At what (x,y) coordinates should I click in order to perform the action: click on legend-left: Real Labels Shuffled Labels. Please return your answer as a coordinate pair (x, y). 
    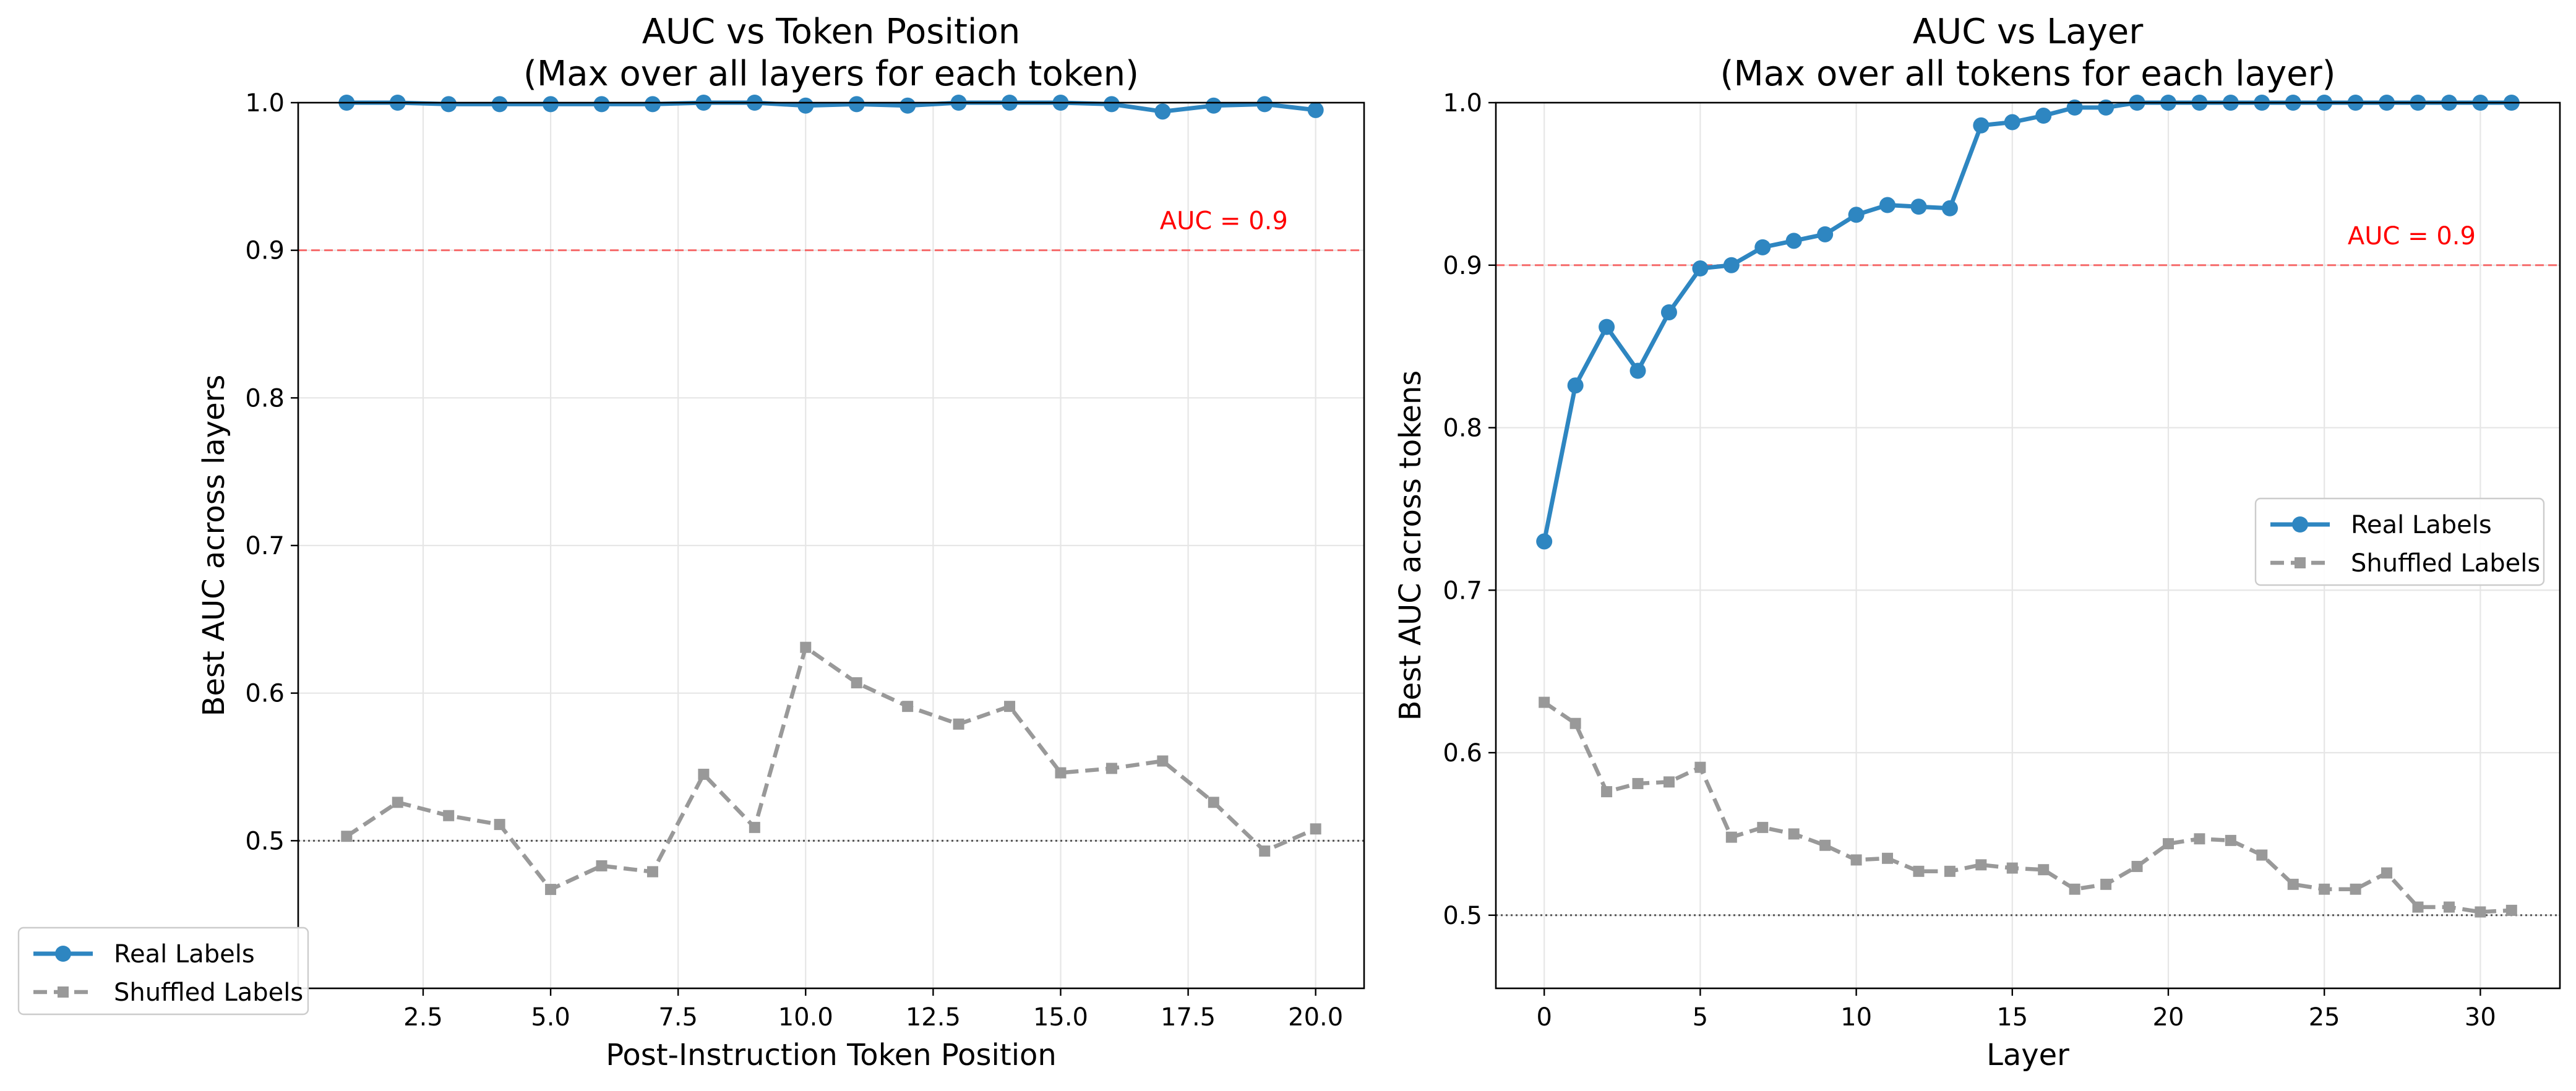
    Looking at the image, I should click on (163, 971).